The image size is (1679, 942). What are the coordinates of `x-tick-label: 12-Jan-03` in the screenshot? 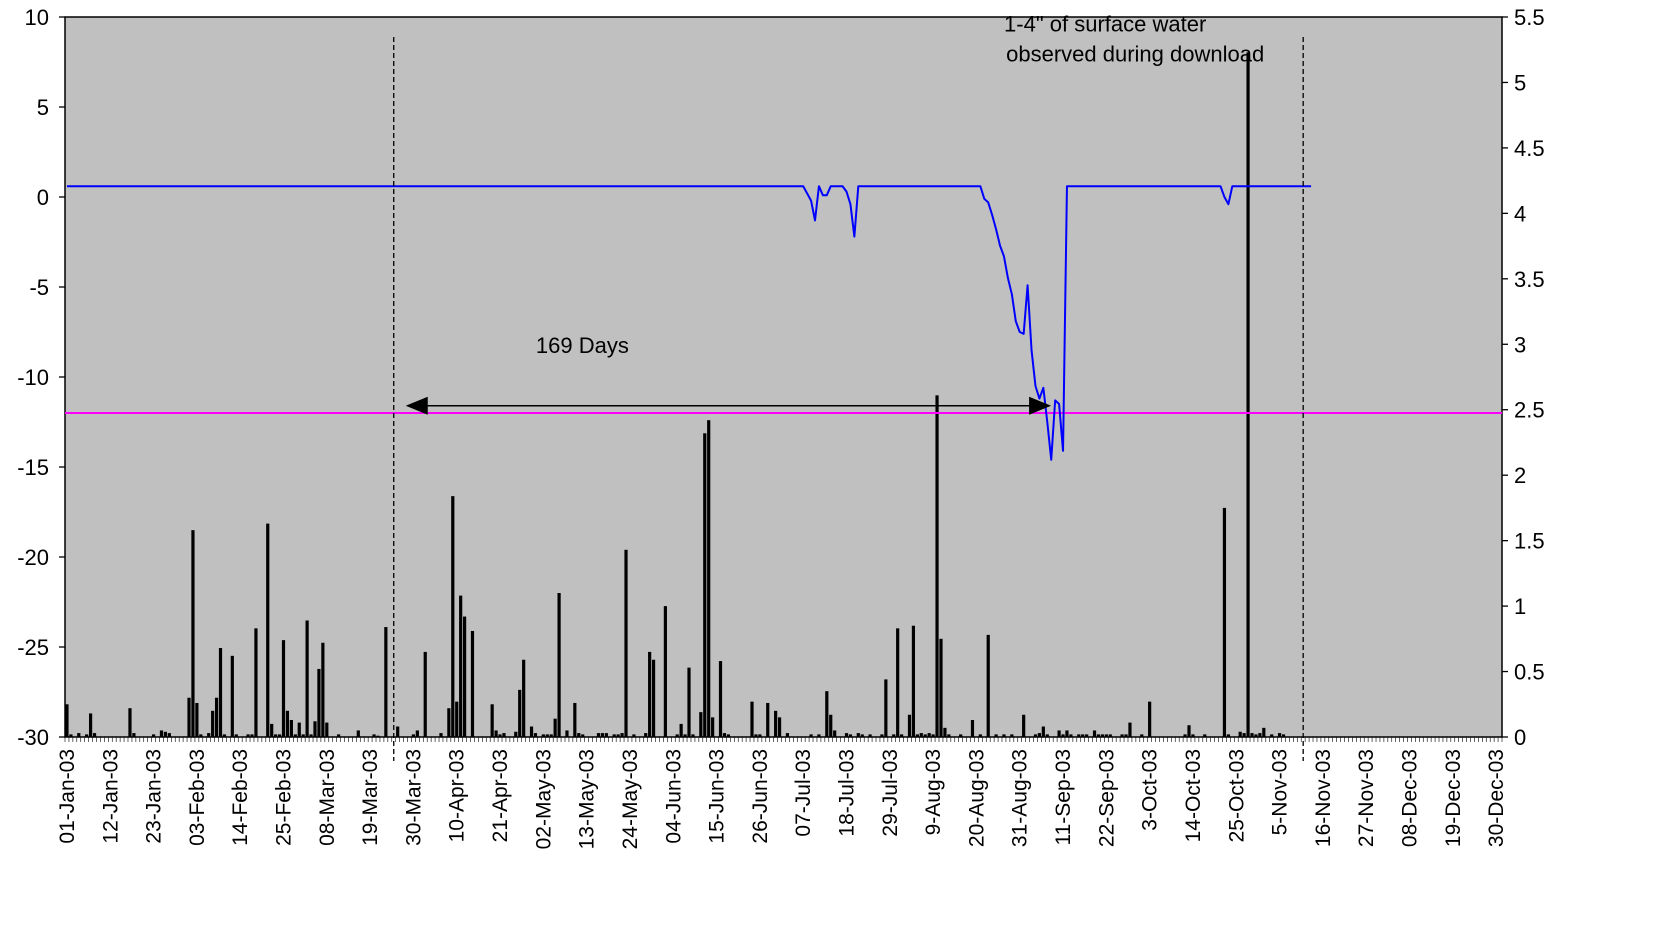 It's located at (110, 796).